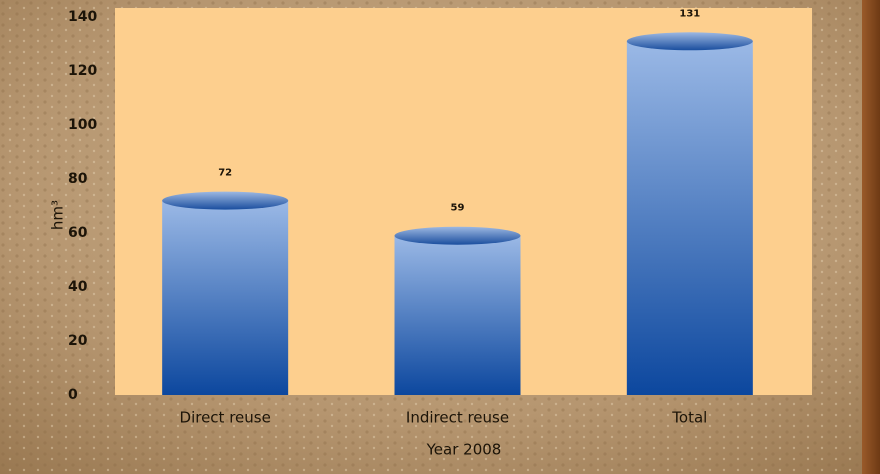 This screenshot has width=880, height=474. I want to click on y-tick-label: 20, so click(78, 341).